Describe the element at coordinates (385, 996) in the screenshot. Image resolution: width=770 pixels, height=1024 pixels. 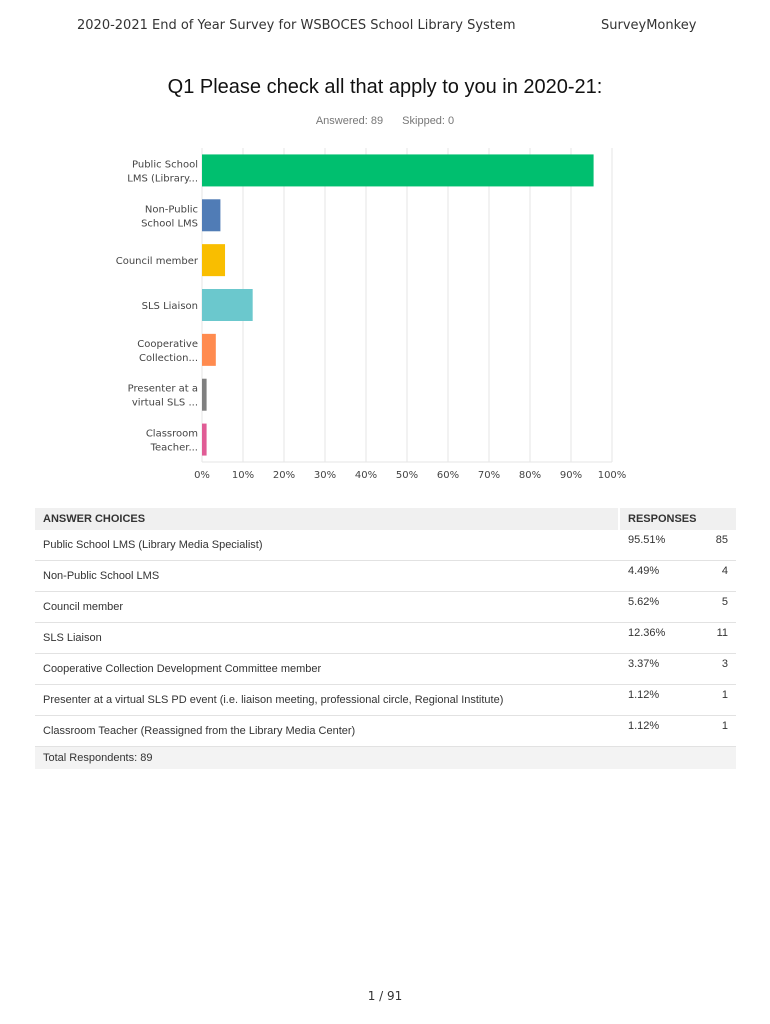
I see `page-number: 1 / 91` at that location.